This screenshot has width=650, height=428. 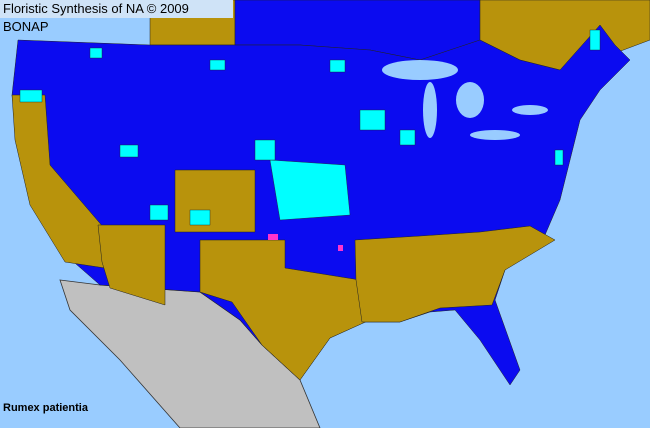 What do you see at coordinates (455, 274) in the screenshot?
I see `southeast` at bounding box center [455, 274].